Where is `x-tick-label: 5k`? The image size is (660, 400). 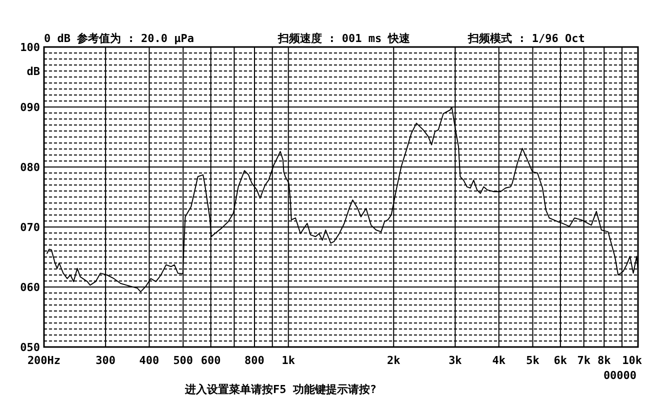
x-tick-label: 5k is located at coordinates (533, 360).